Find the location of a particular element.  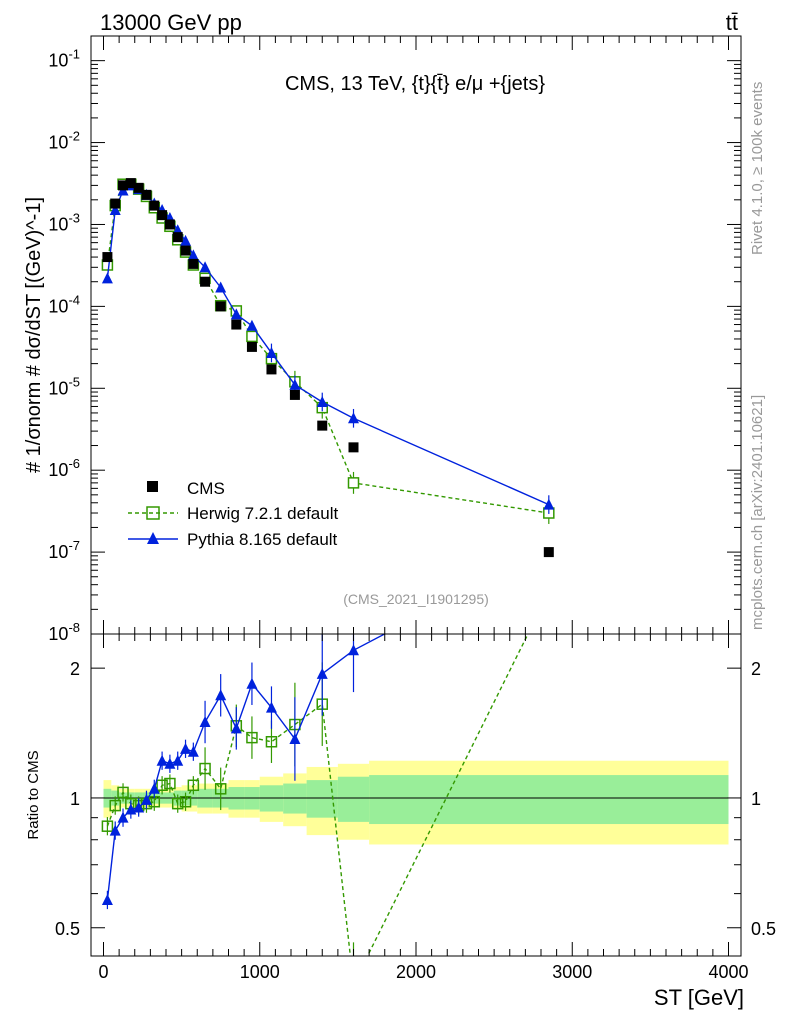

legend-pythia-marker is located at coordinates (153, 538).